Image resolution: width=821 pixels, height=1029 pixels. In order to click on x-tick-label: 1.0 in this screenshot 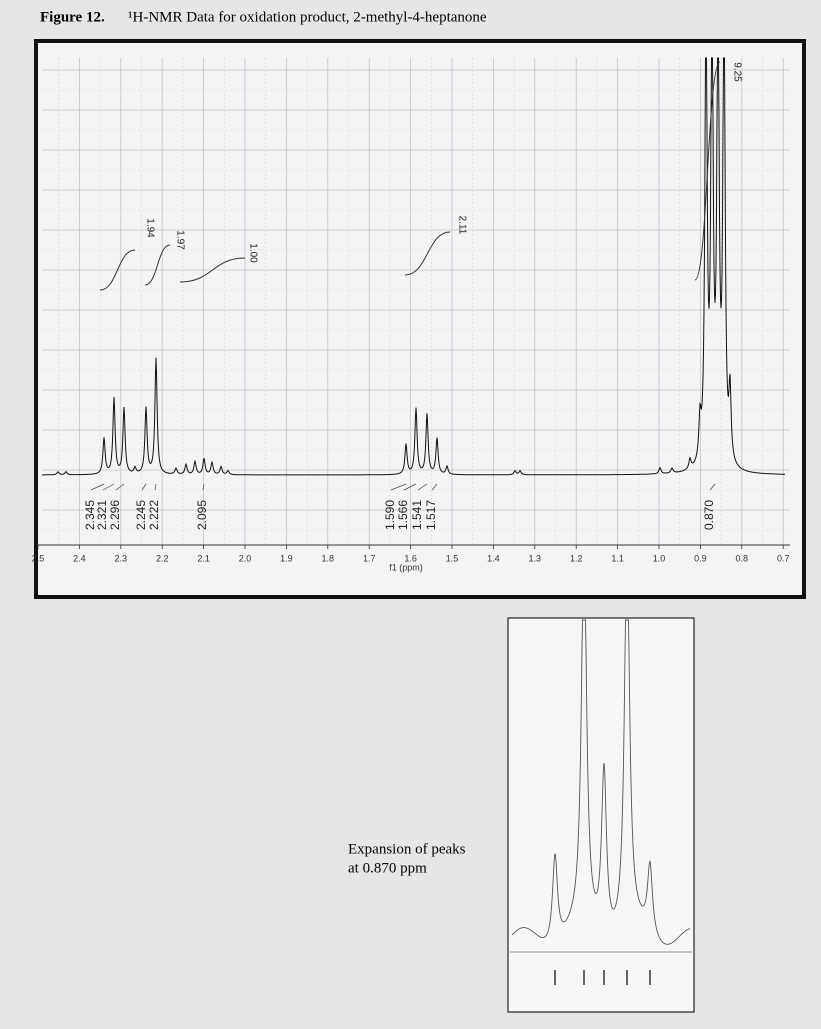, I will do `click(659, 558)`.